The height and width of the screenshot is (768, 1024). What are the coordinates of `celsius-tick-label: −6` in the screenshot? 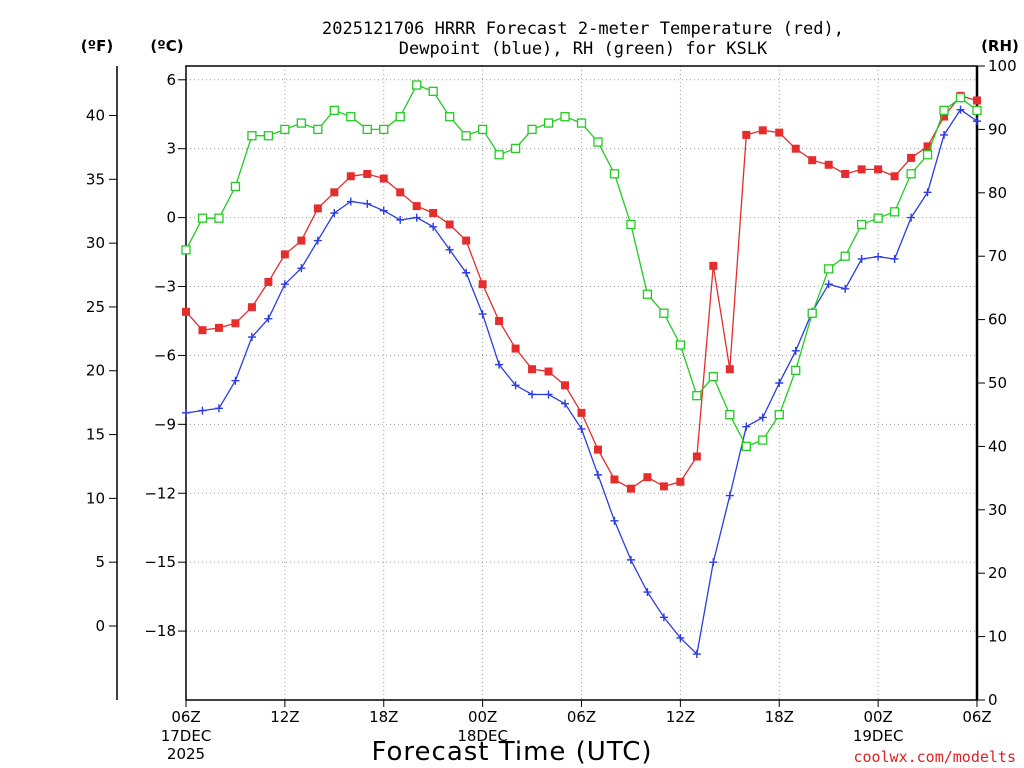 It's located at (165, 355).